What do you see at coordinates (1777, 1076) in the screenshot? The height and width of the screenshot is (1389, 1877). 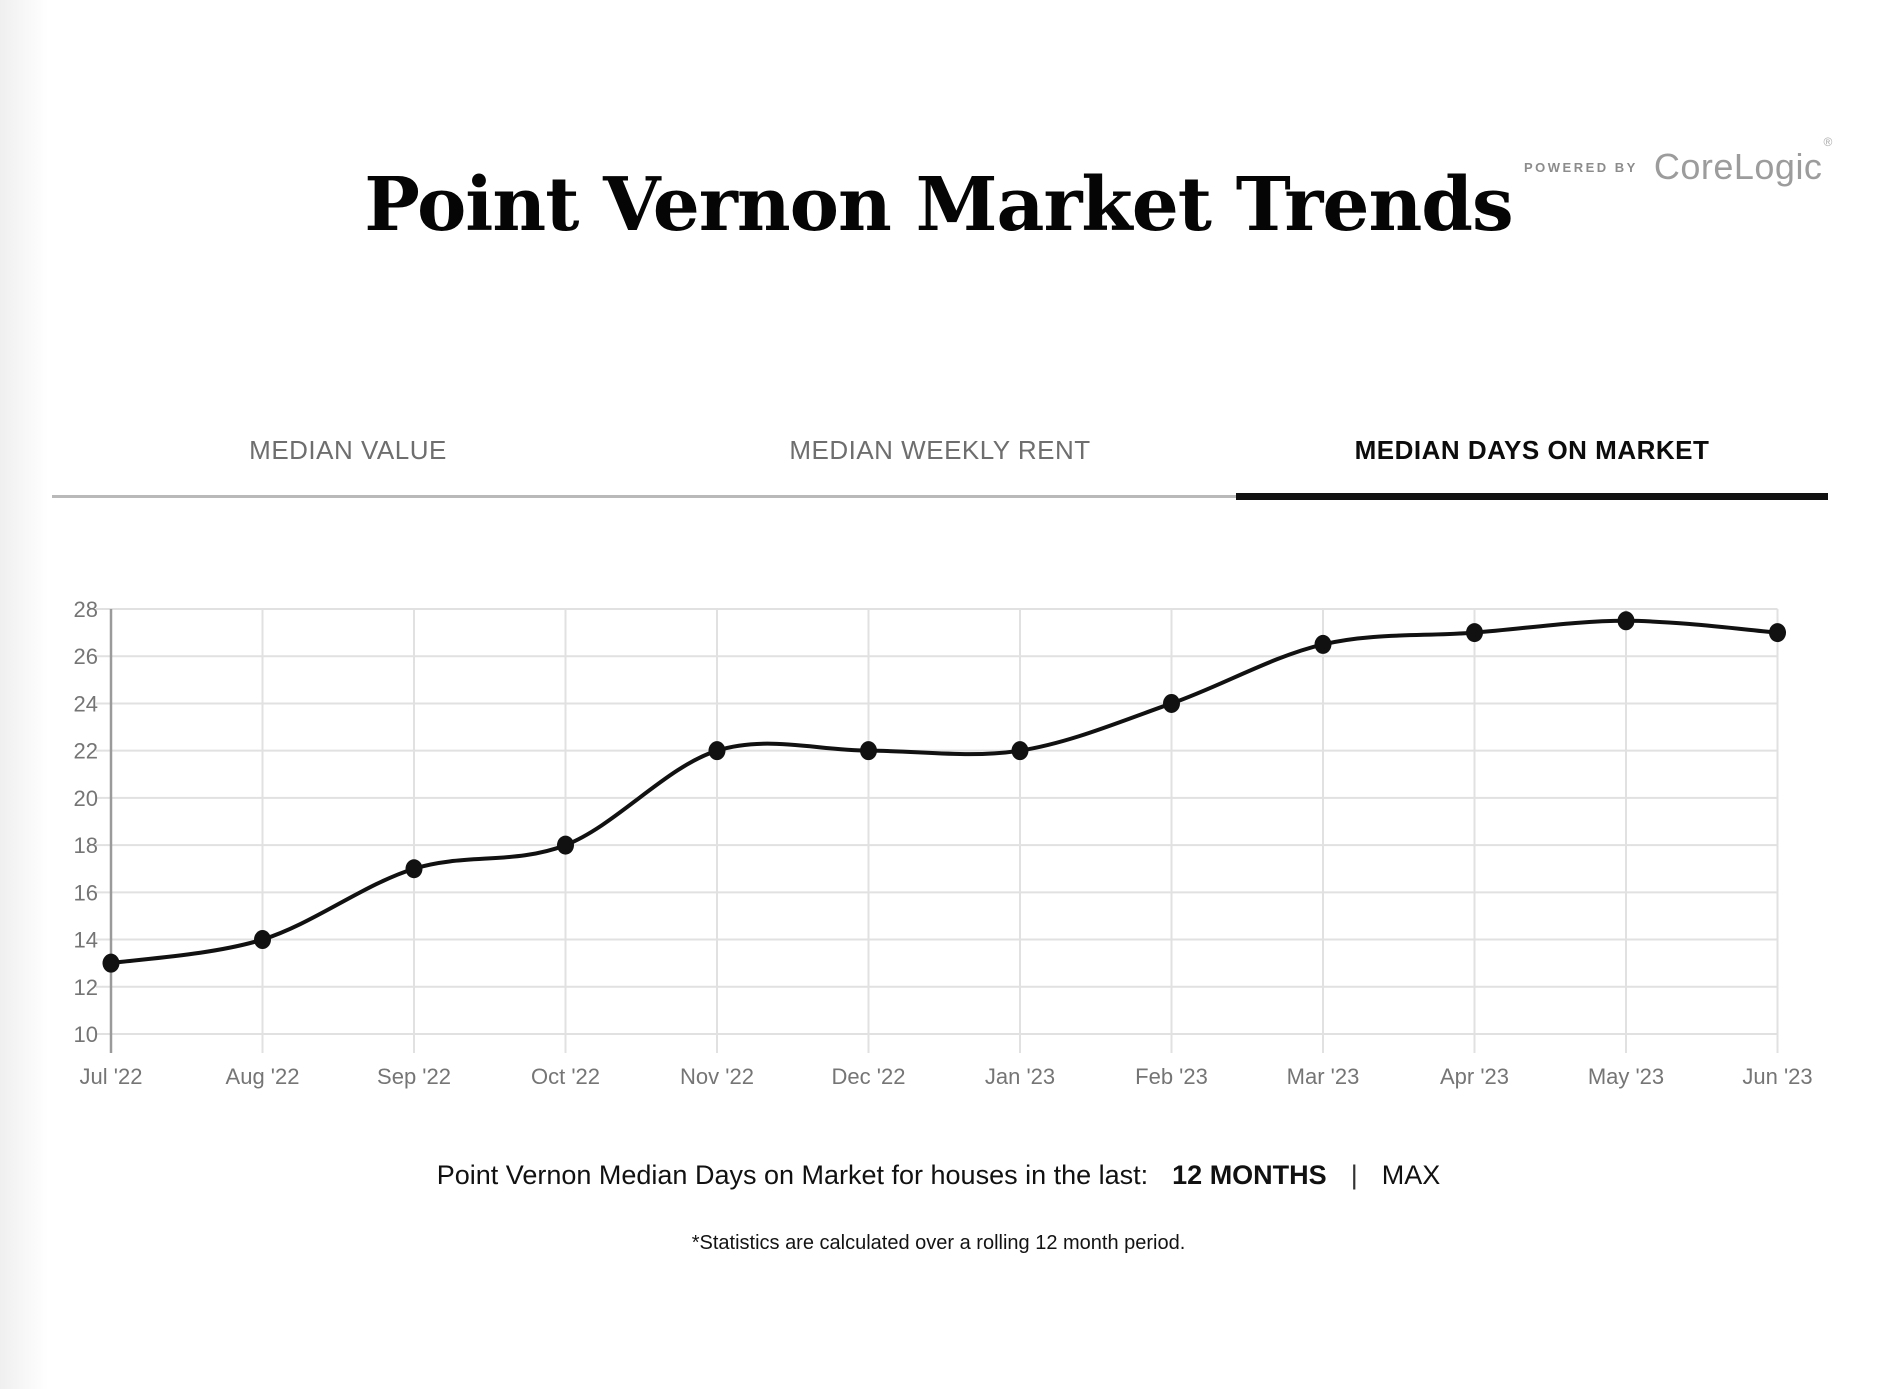 I see `x-tick-label: Jun '23` at bounding box center [1777, 1076].